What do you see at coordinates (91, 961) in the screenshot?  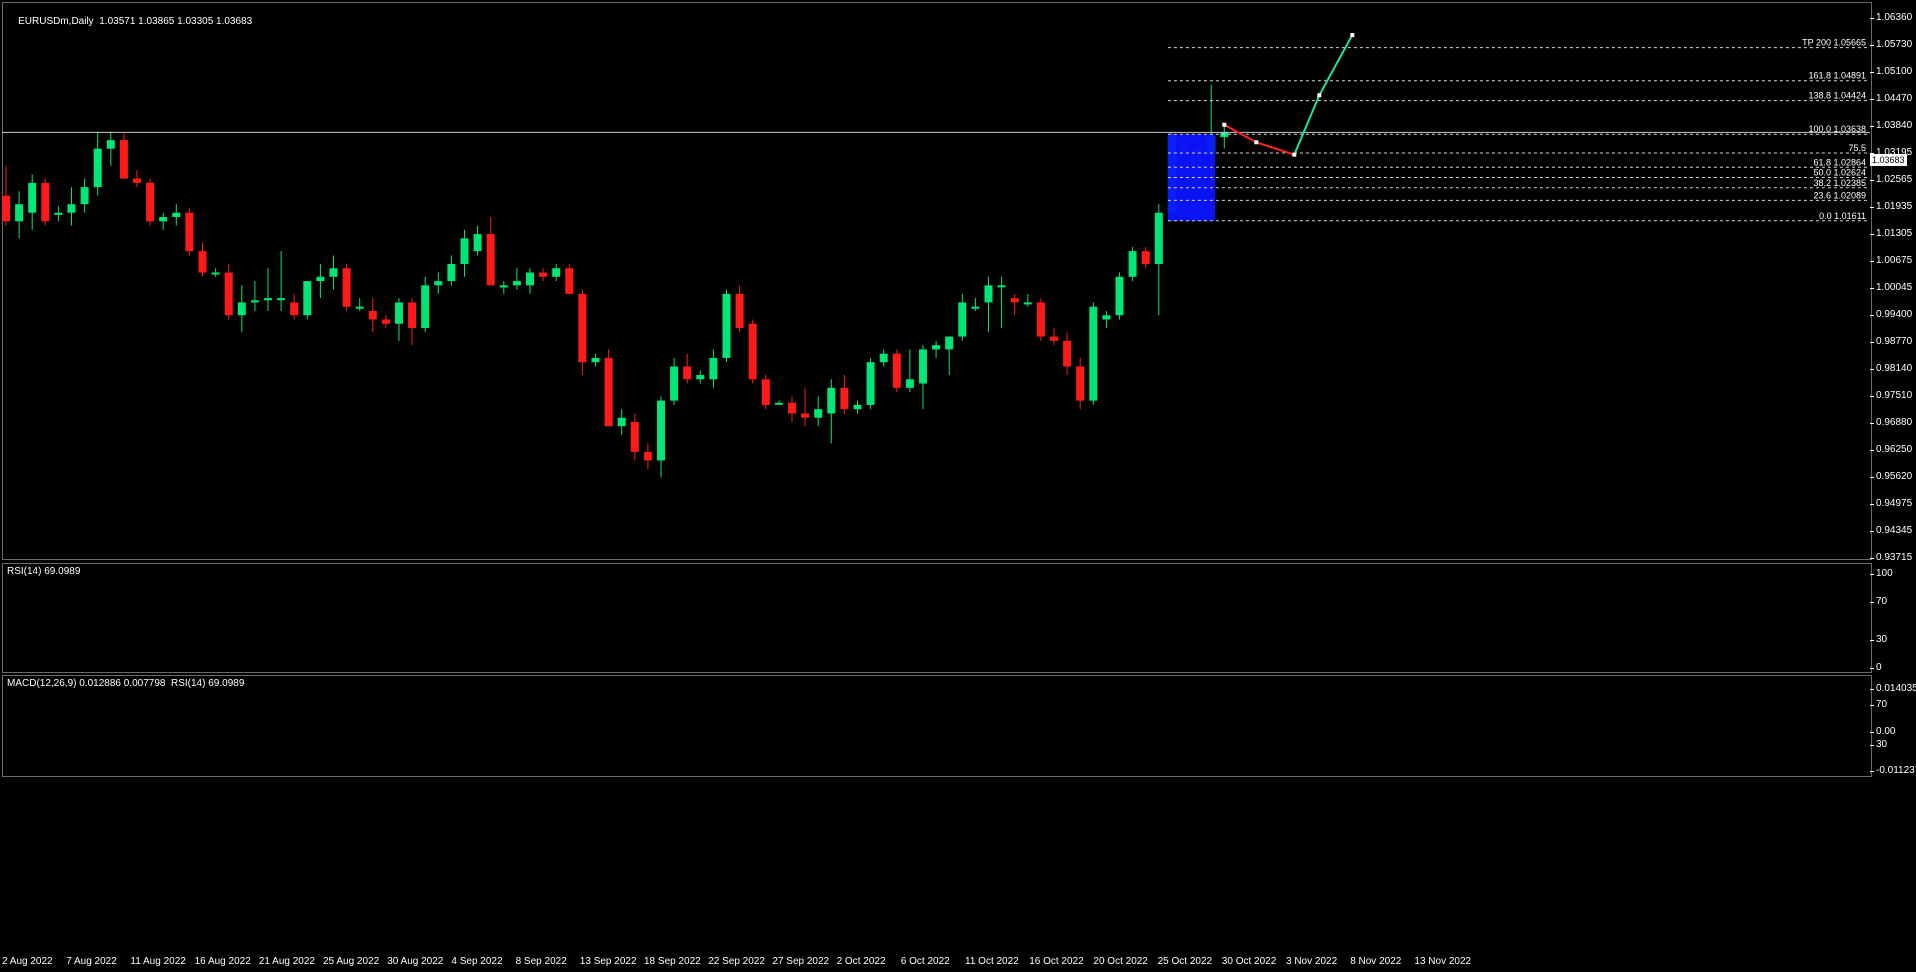 I see `date-label: 7 Aug 2022` at bounding box center [91, 961].